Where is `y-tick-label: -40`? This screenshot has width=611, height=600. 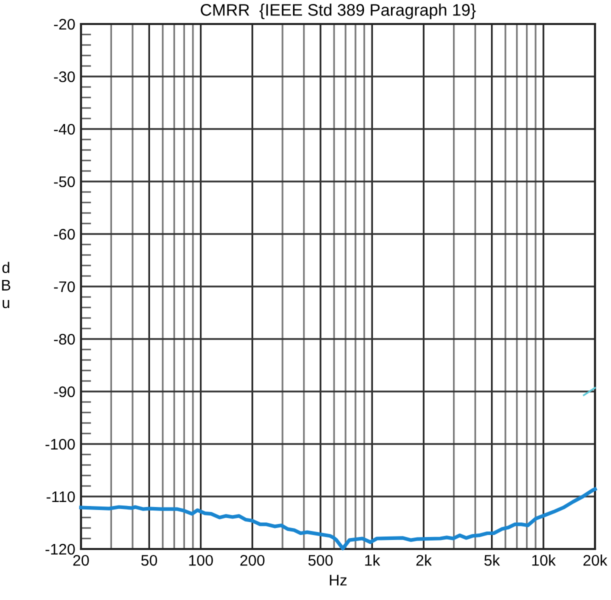
y-tick-label: -40 is located at coordinates (64, 129).